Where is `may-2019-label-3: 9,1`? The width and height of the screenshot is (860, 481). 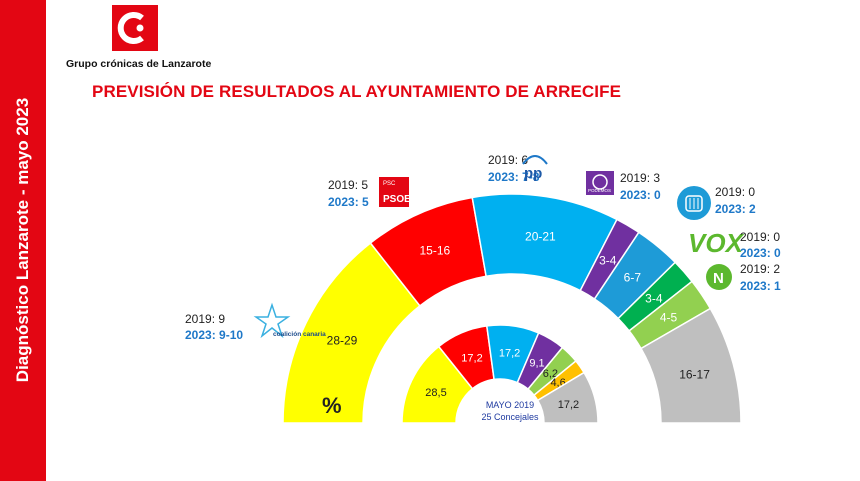
may-2019-label-3: 9,1 is located at coordinates (536, 363).